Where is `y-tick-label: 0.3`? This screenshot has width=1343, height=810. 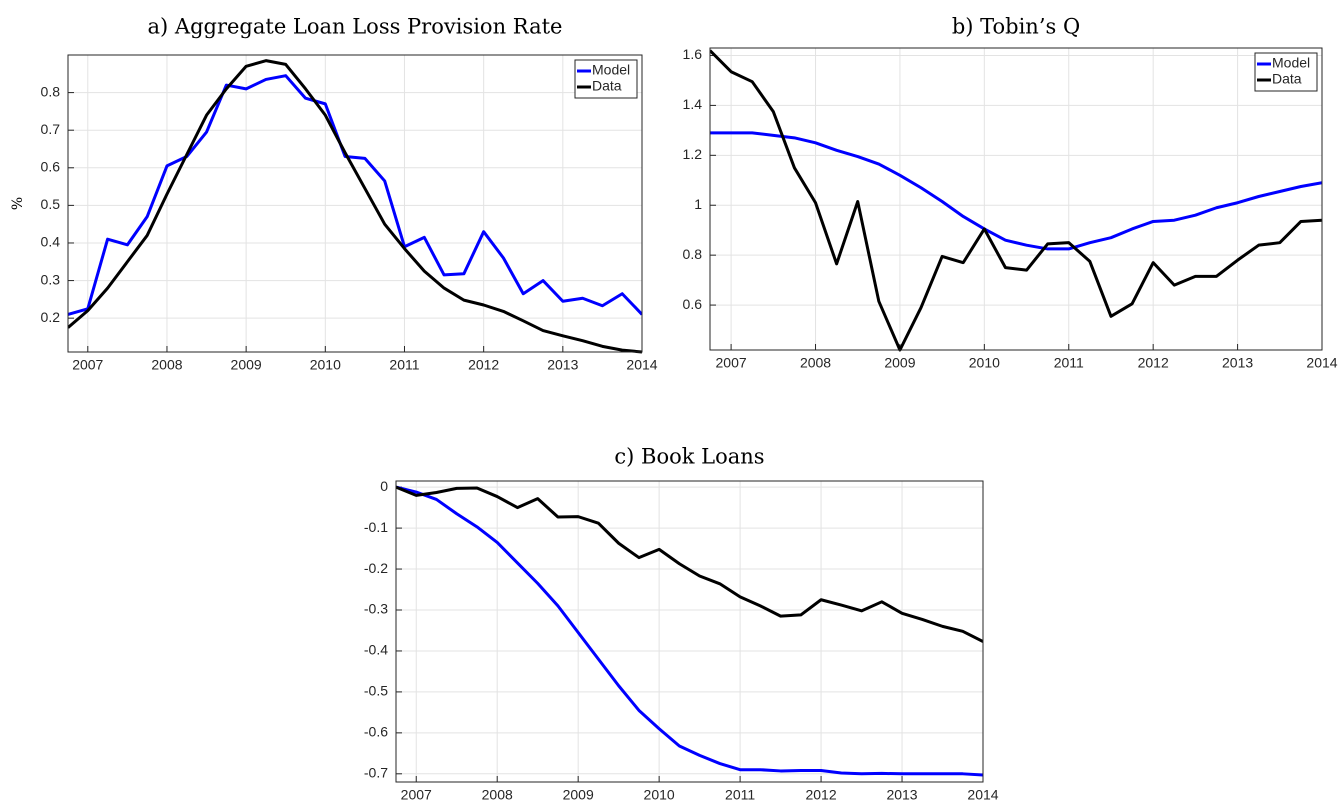 y-tick-label: 0.3 is located at coordinates (51, 279).